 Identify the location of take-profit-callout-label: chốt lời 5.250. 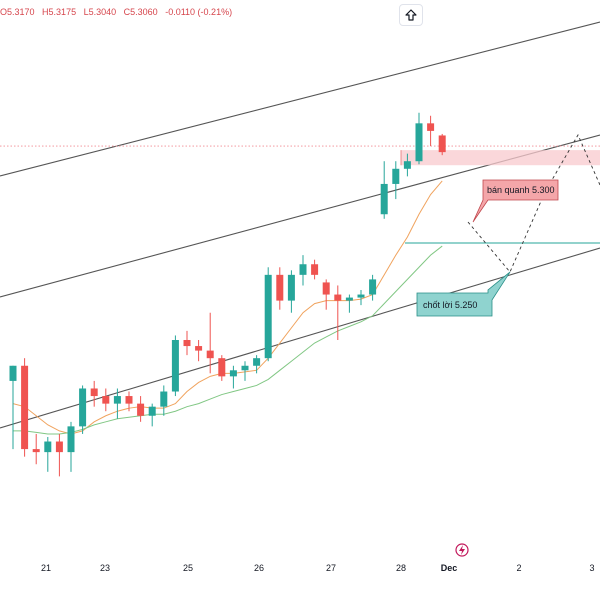
(450, 305).